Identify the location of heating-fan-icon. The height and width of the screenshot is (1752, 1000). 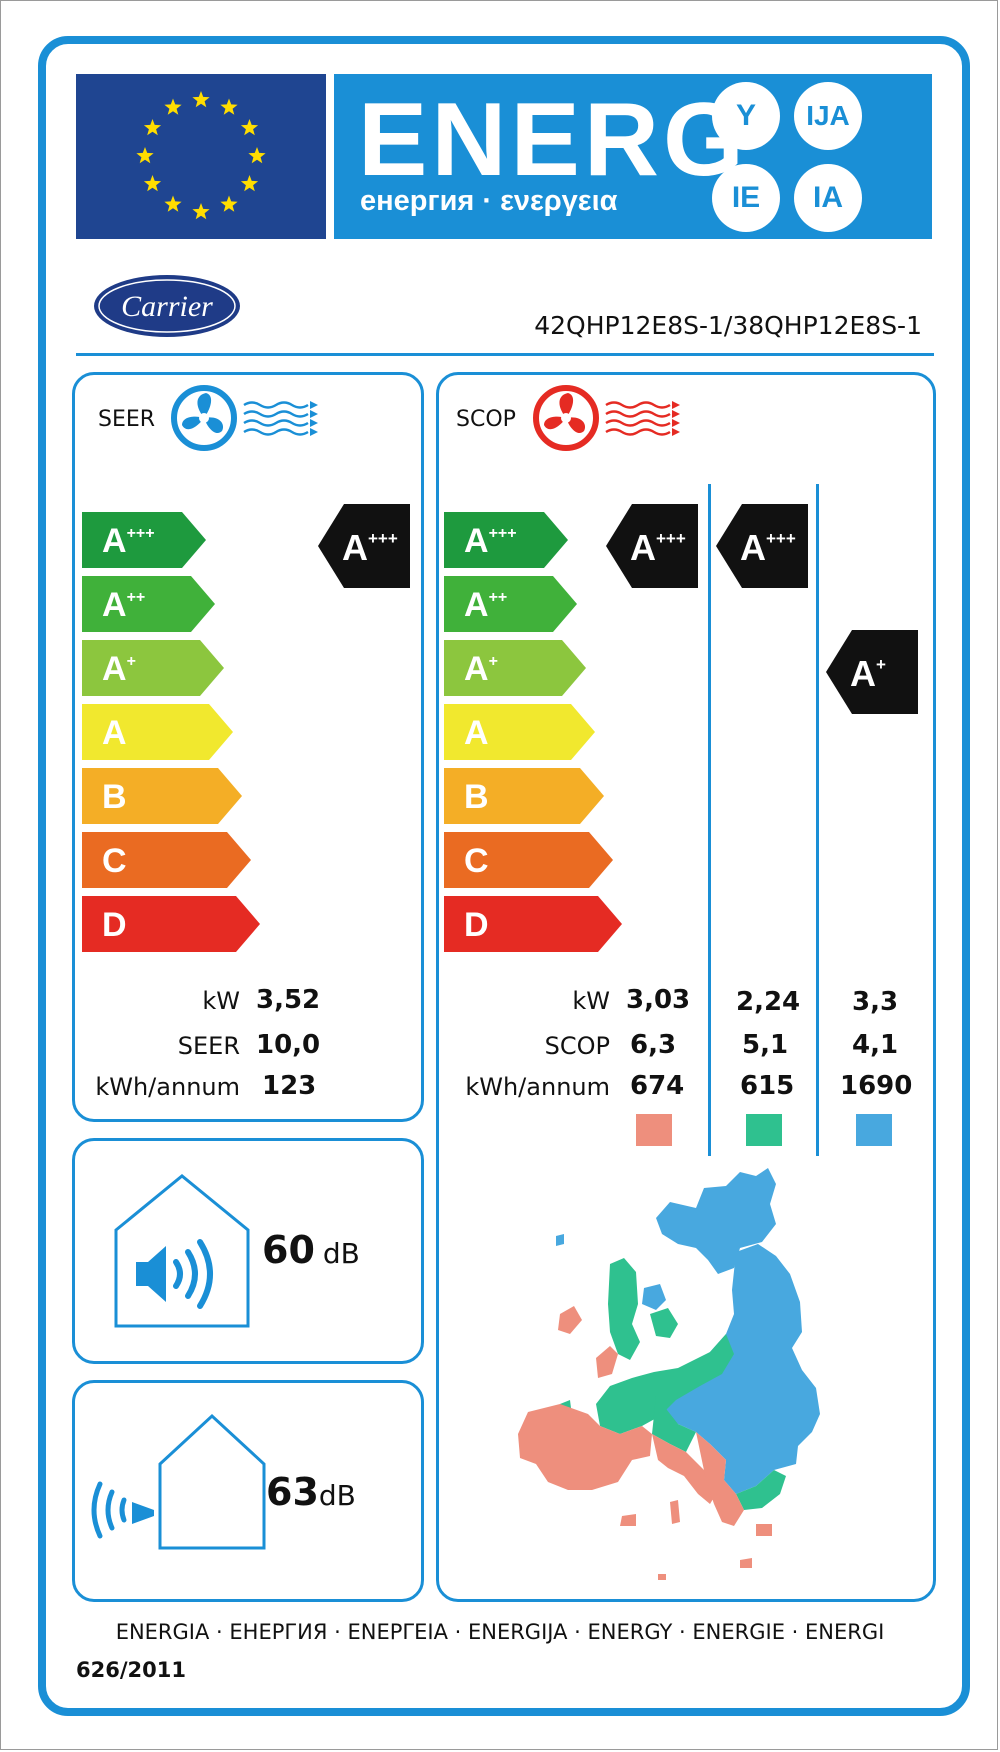
(612, 420).